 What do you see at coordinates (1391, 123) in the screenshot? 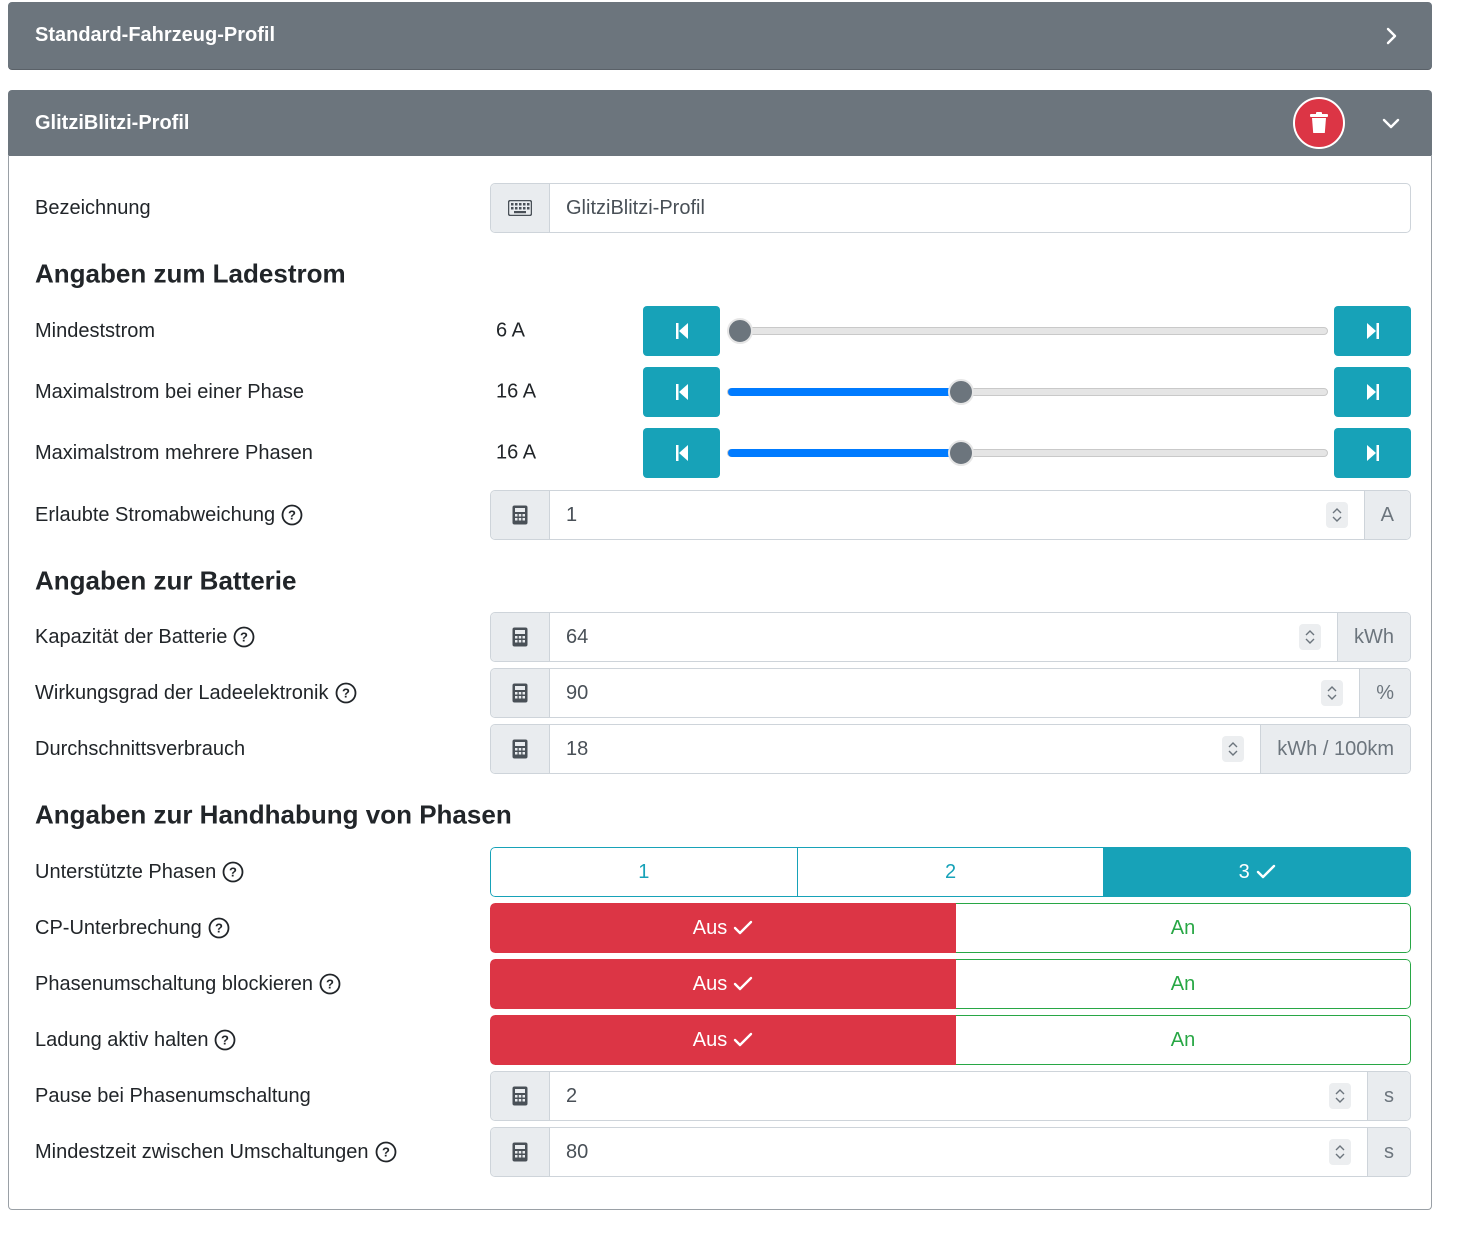
I see `chevron-down-icon` at bounding box center [1391, 123].